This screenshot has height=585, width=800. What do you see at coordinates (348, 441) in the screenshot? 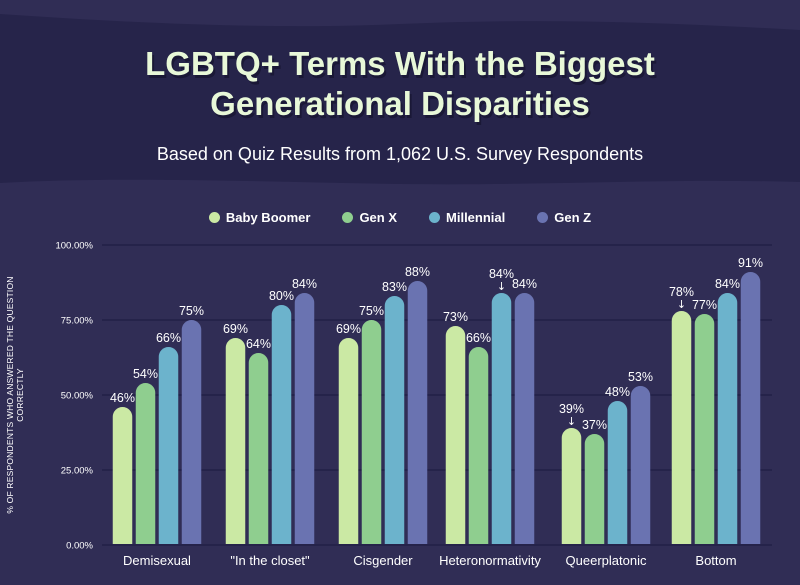
I see `bar-cisgender-baby-boomer` at bounding box center [348, 441].